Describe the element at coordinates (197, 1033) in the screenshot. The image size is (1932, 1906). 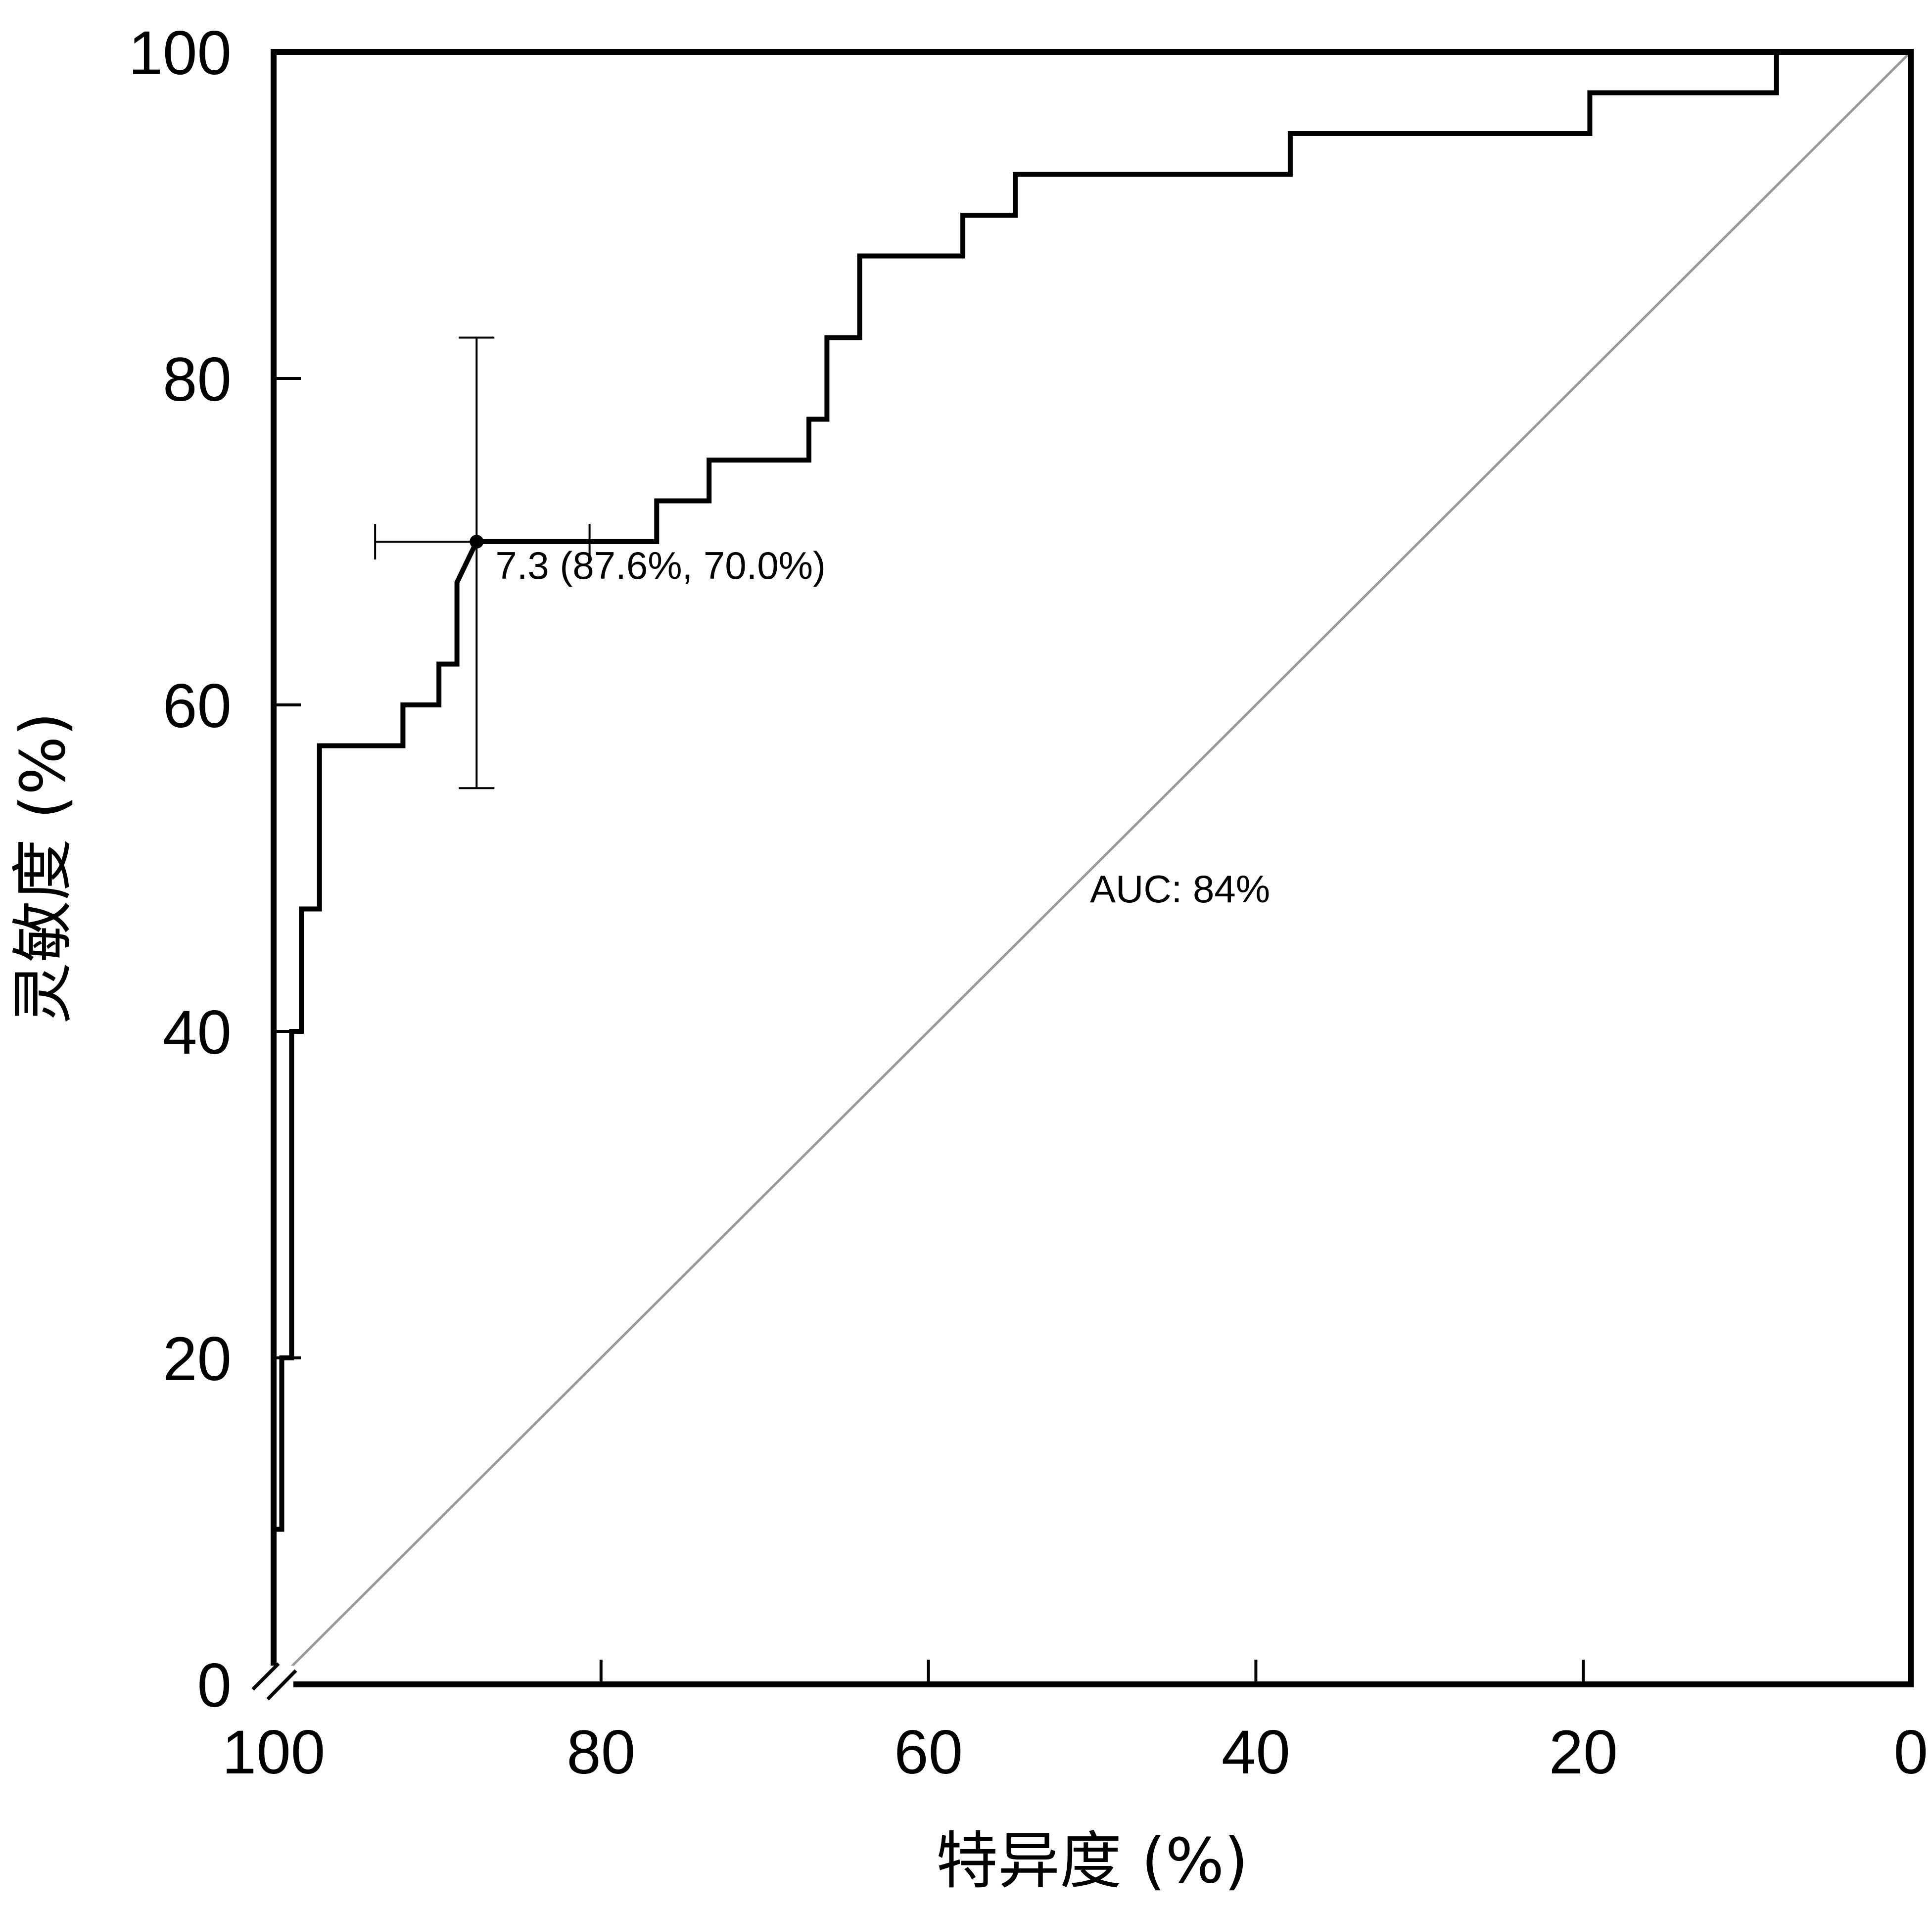
I see `y-tick-label: 40` at that location.